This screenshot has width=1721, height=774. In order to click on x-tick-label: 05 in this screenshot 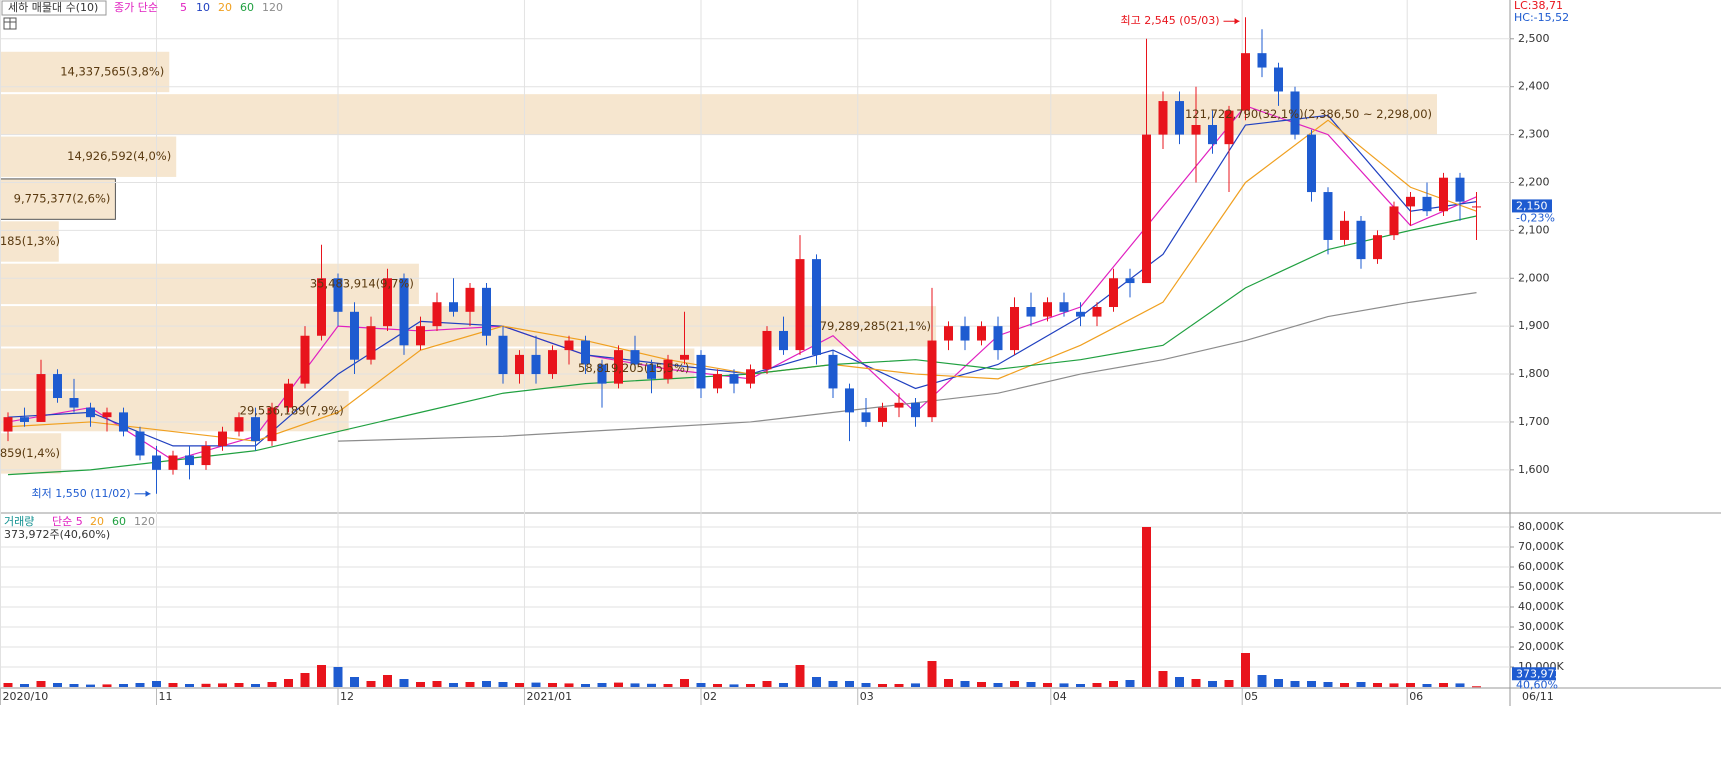, I will do `click(1251, 696)`.